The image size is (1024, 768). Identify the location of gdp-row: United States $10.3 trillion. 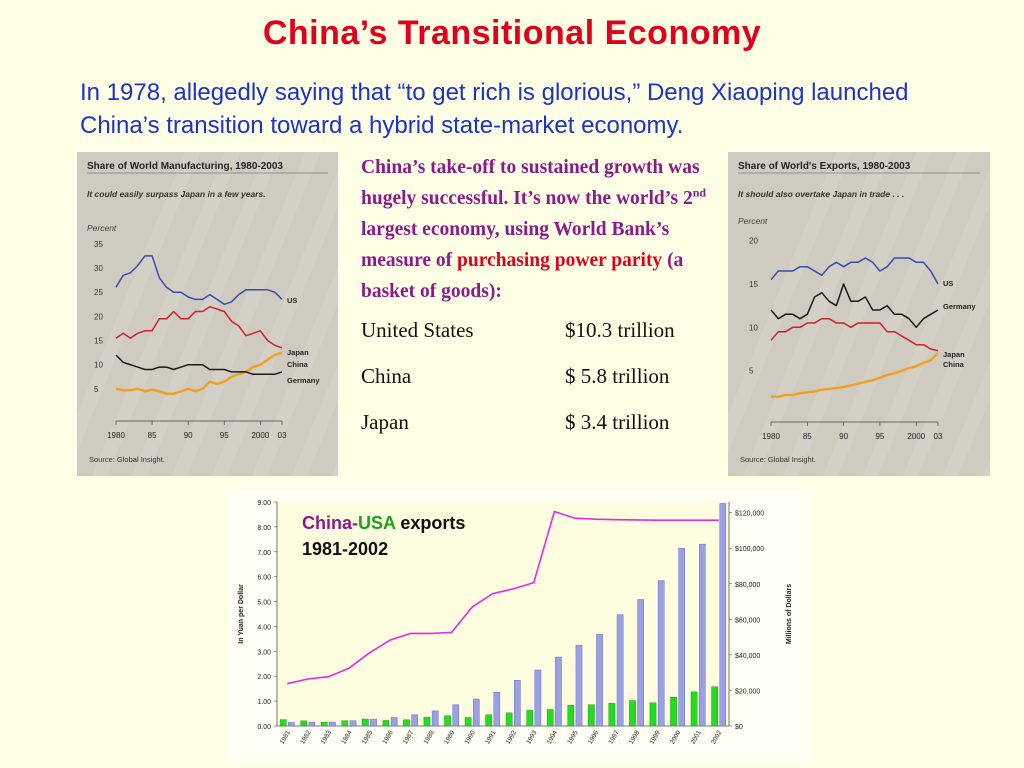
(541, 330).